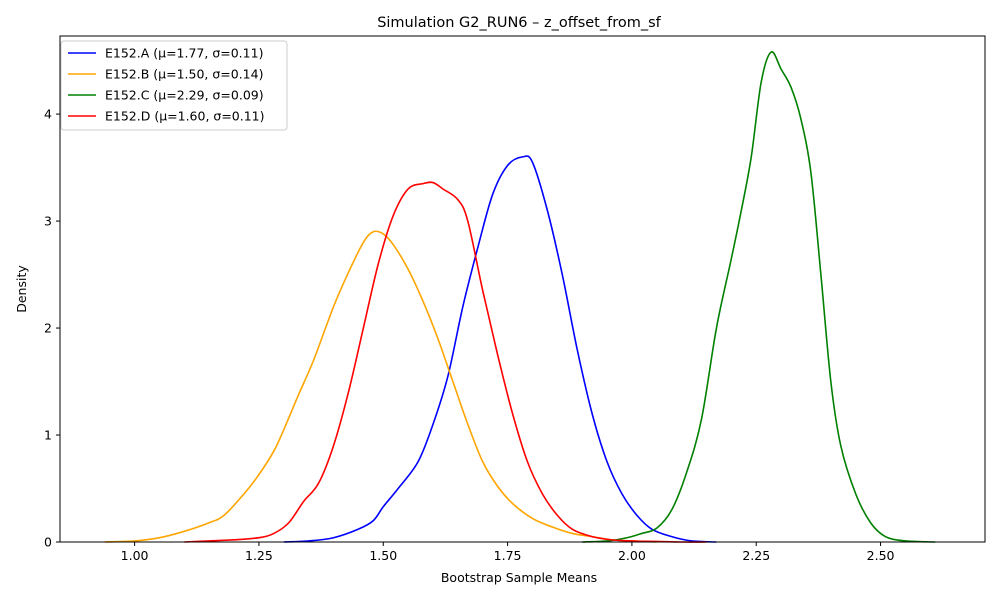 The image size is (1000, 600). I want to click on legend-label-3: E152.D (μ=1.60, σ=0.11), so click(185, 116).